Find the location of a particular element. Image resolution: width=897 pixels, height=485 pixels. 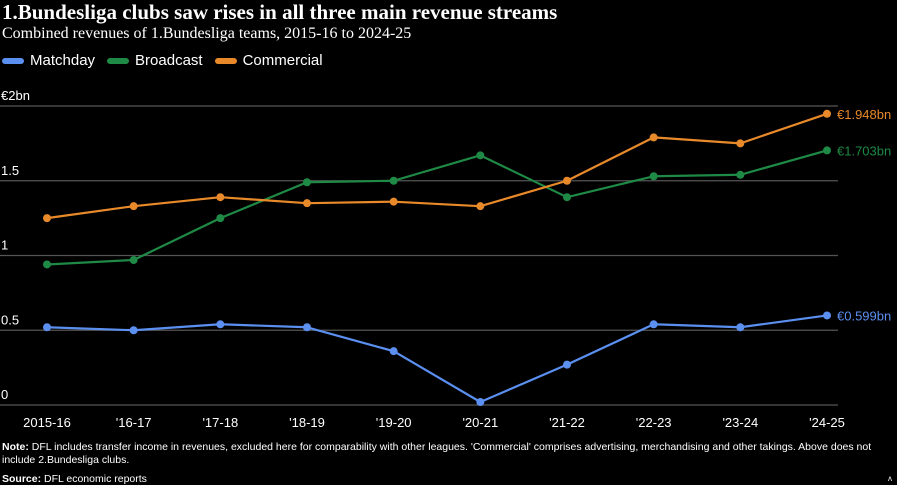

legend-swatch-broadcast is located at coordinates (118, 60).